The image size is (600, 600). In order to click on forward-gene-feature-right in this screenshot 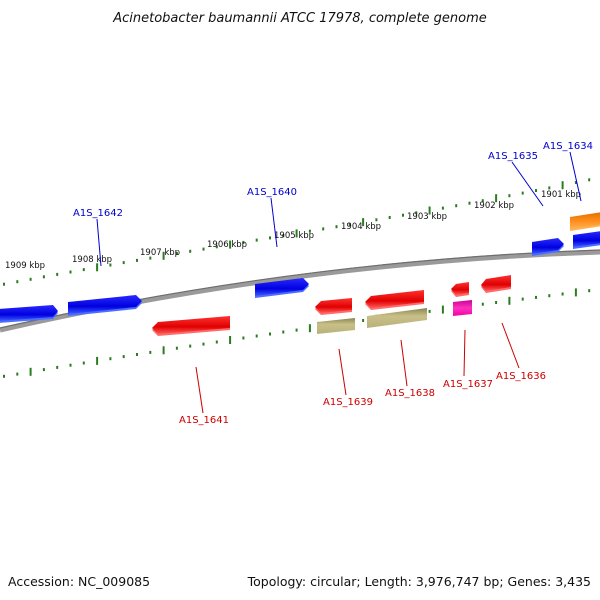, I will do `click(586, 240)`.